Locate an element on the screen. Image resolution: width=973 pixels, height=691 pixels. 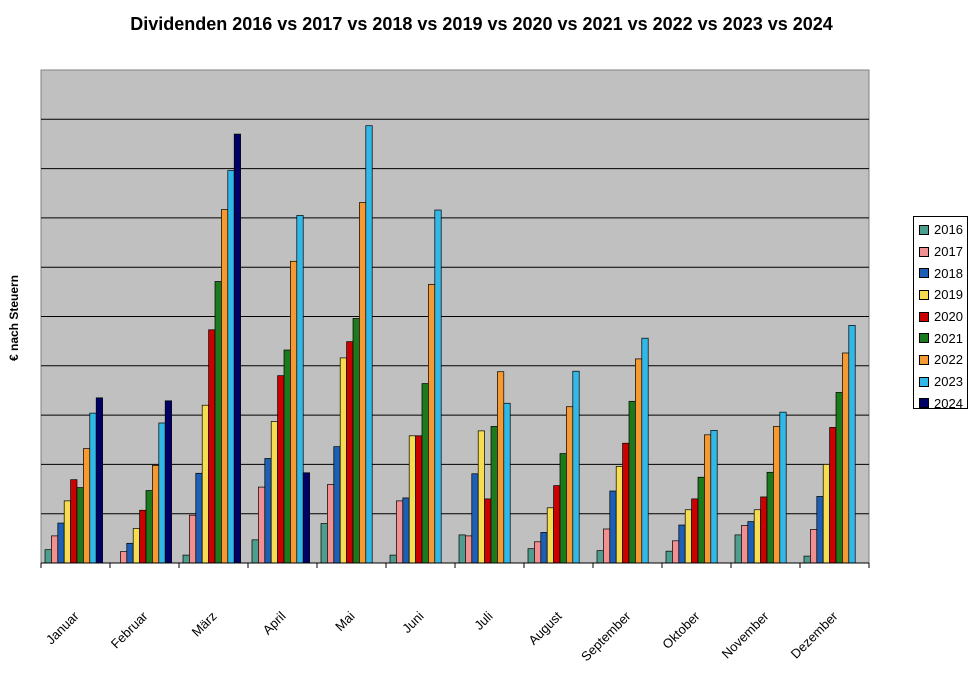
bar-2019-Februar is located at coordinates (136, 546).